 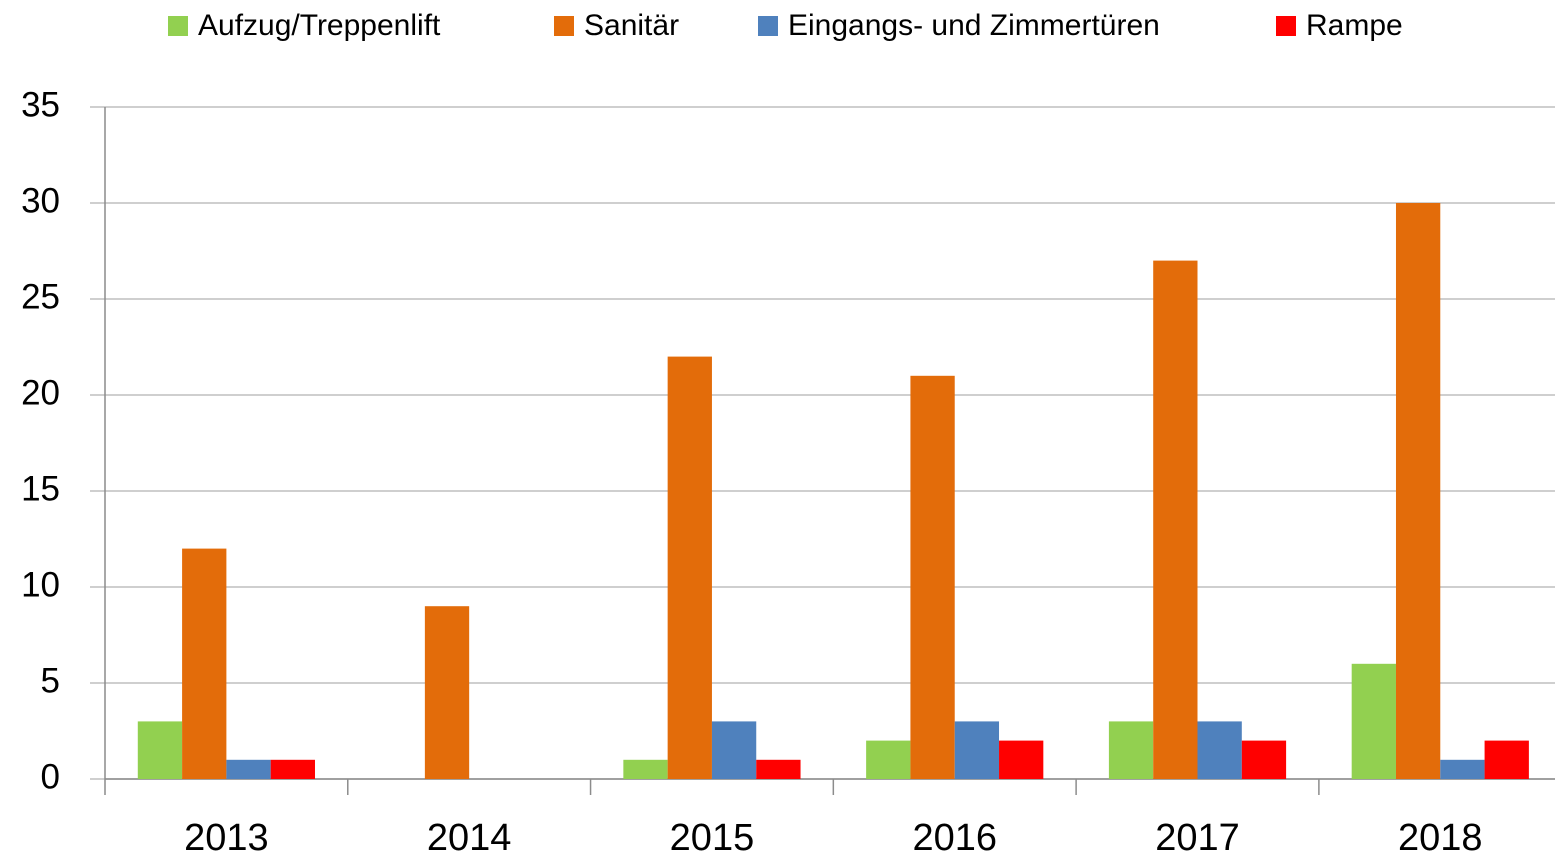 What do you see at coordinates (631, 25) in the screenshot?
I see `legend-label: Sanitär` at bounding box center [631, 25].